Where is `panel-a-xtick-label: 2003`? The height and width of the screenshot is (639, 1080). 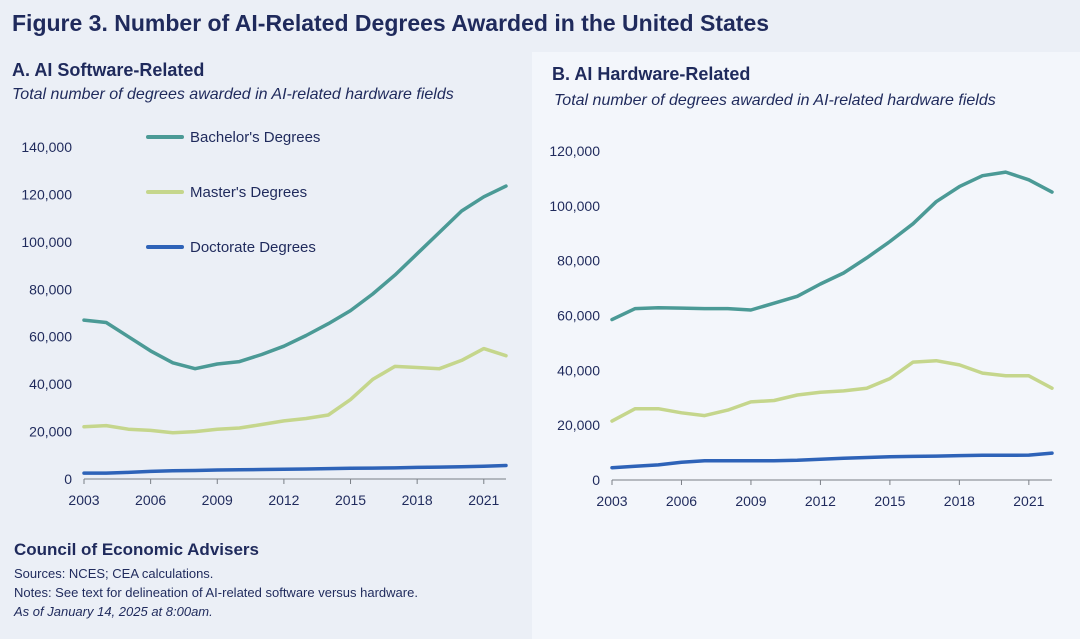 panel-a-xtick-label: 2003 is located at coordinates (83, 500).